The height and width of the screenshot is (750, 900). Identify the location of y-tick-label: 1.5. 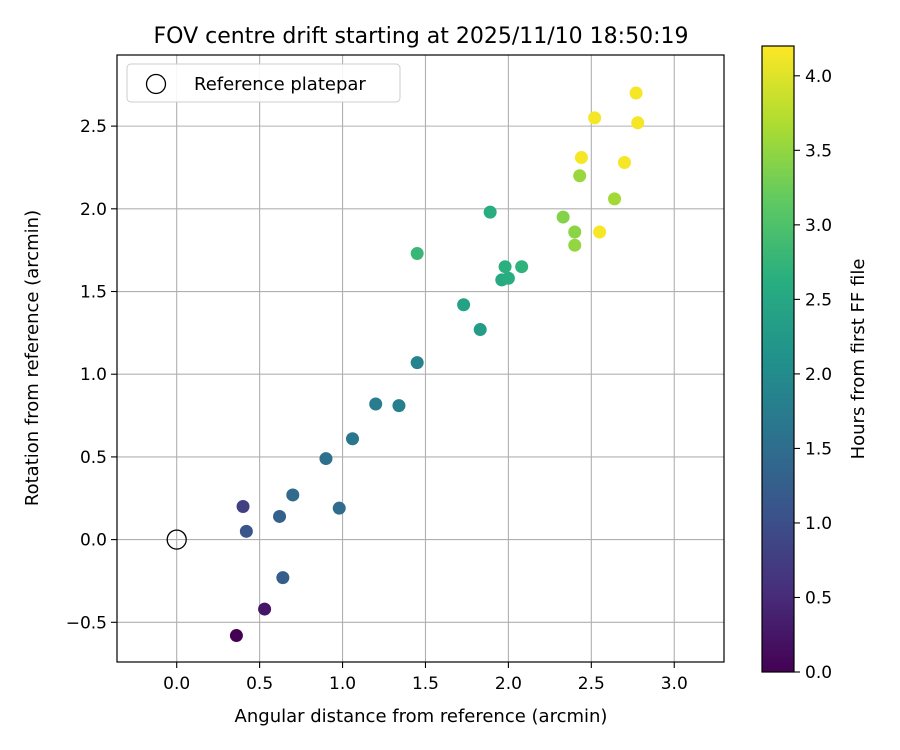
(93, 293).